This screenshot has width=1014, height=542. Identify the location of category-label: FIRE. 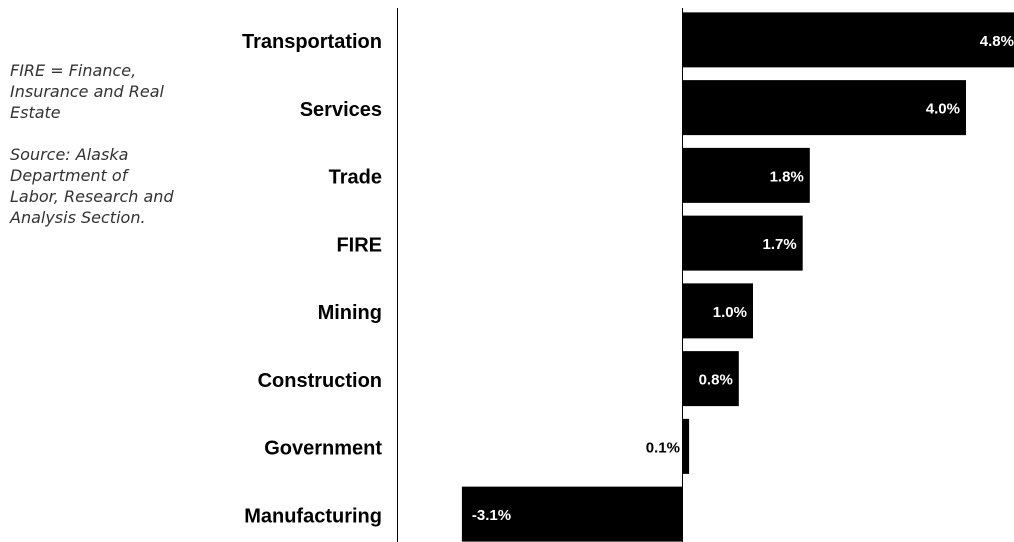
(359, 245).